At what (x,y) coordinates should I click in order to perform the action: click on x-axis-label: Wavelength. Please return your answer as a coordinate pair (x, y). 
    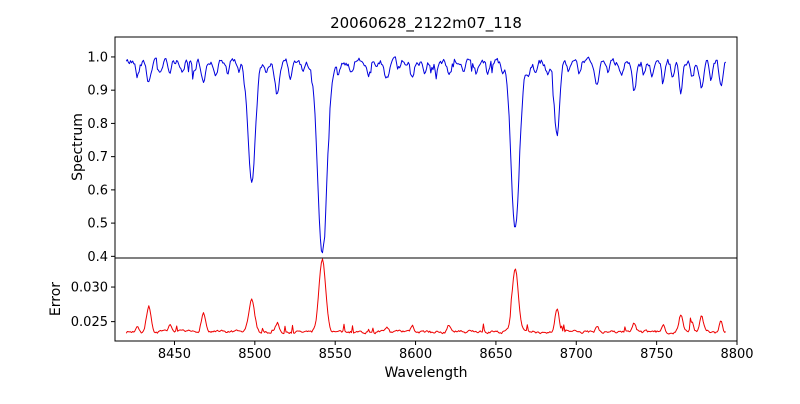
    Looking at the image, I should click on (425, 373).